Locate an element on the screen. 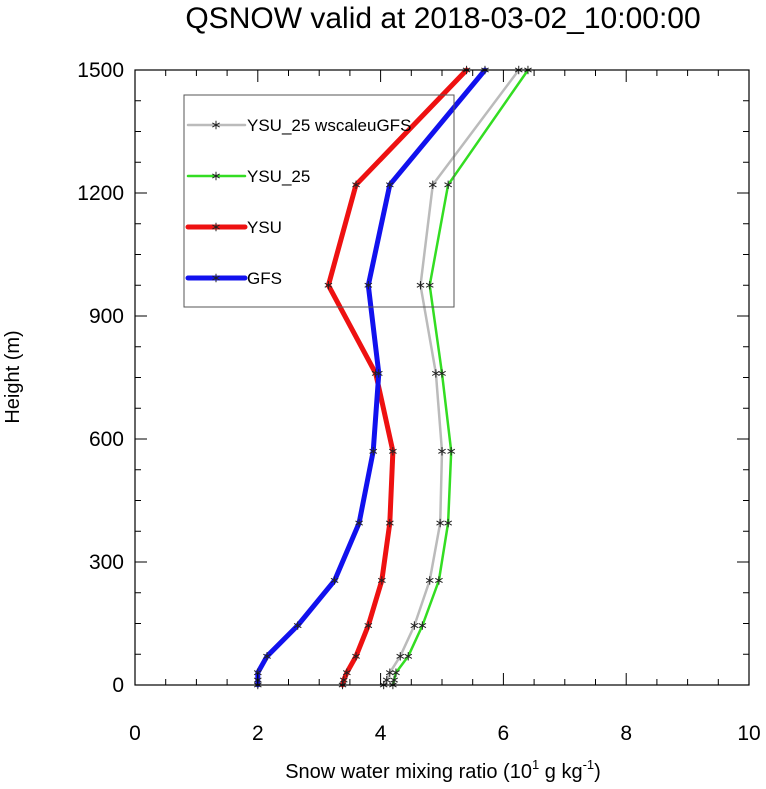 The width and height of the screenshot is (766, 789). chart-title: QSNOW valid at 2018-03-02_10:00:00 is located at coordinates (442, 18).